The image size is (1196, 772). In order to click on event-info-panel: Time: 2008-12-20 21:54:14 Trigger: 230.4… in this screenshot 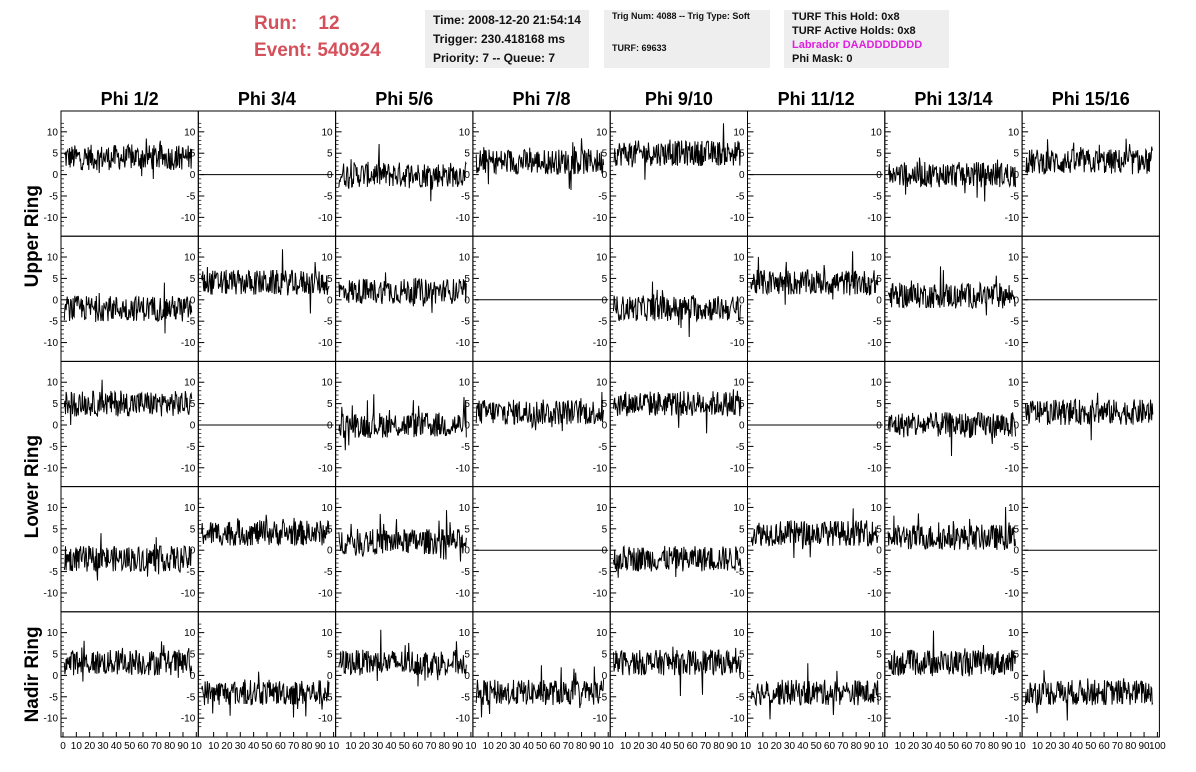, I will do `click(507, 39)`.